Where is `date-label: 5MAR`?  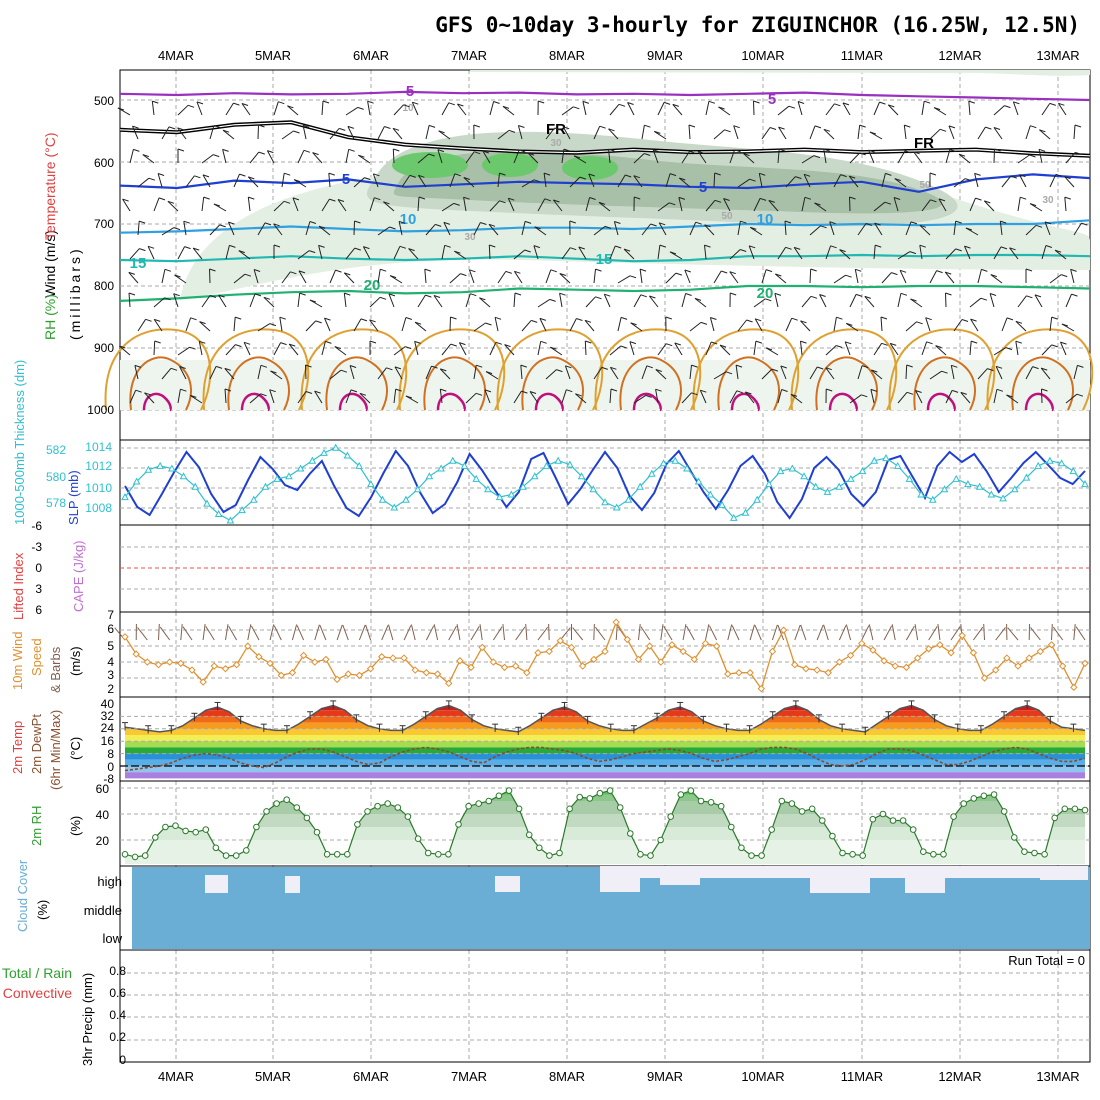
date-label: 5MAR is located at coordinates (273, 55).